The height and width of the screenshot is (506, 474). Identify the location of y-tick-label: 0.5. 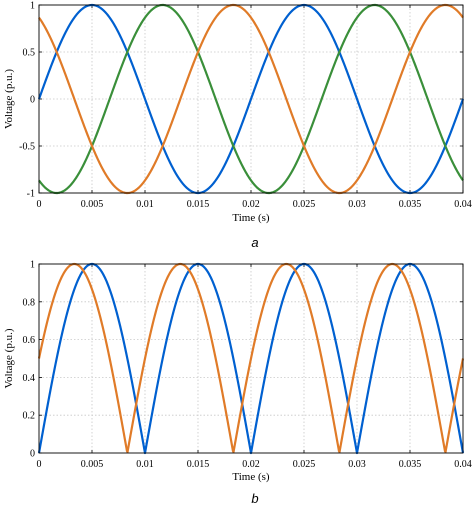
(29, 53).